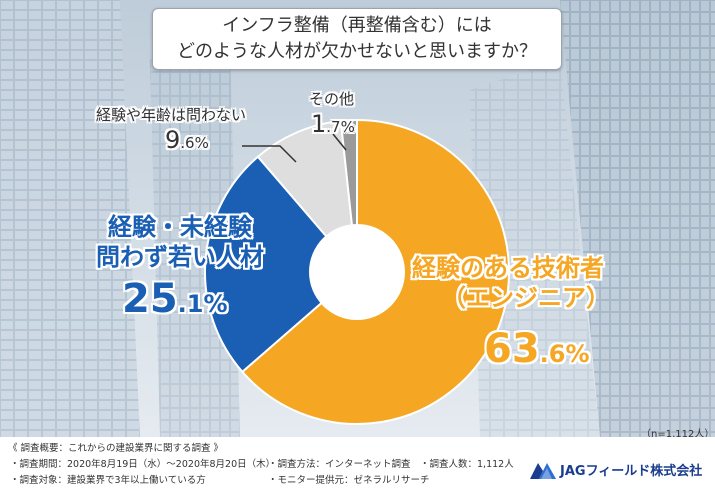 The image size is (715, 497). I want to click on pct-no-requirement-dec: .6%, so click(194, 143).